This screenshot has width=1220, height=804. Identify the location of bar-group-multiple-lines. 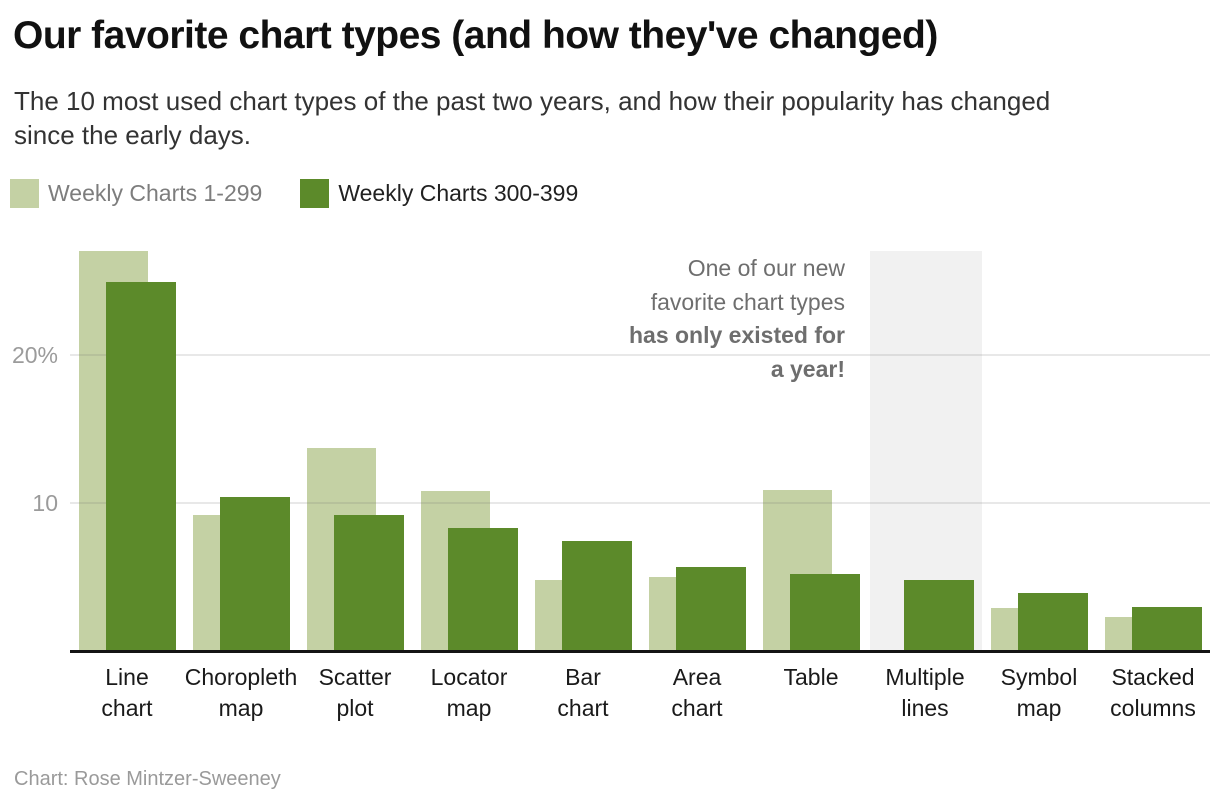
(925, 451).